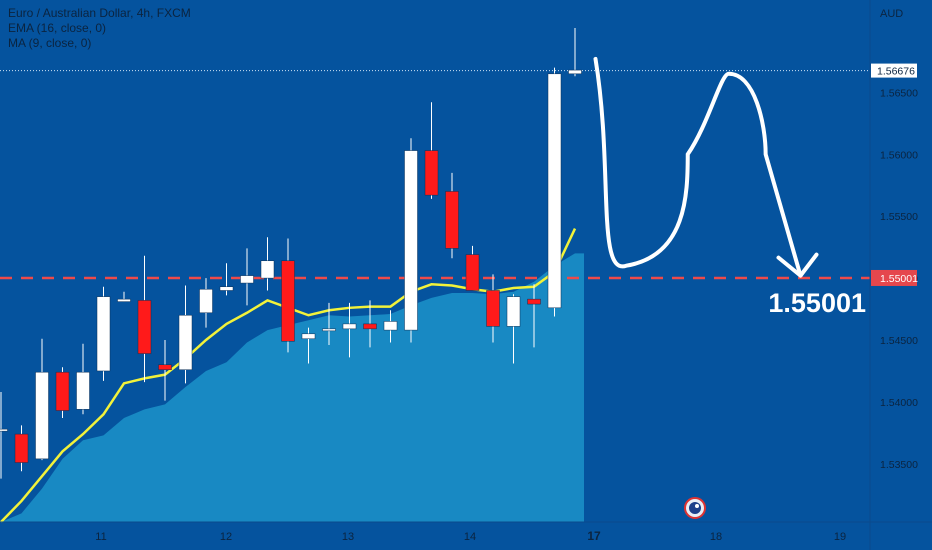 This screenshot has width=932, height=550. I want to click on y-tick-label: 1.53500, so click(899, 465).